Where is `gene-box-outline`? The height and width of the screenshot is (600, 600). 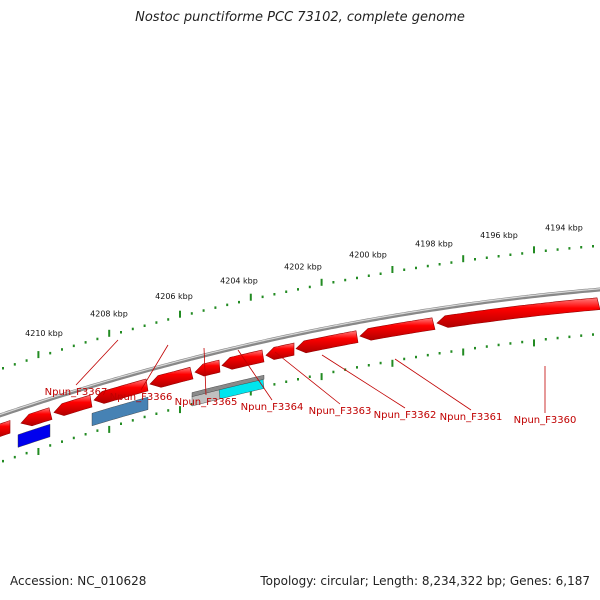
gene-box-outline is located at coordinates (228, 385).